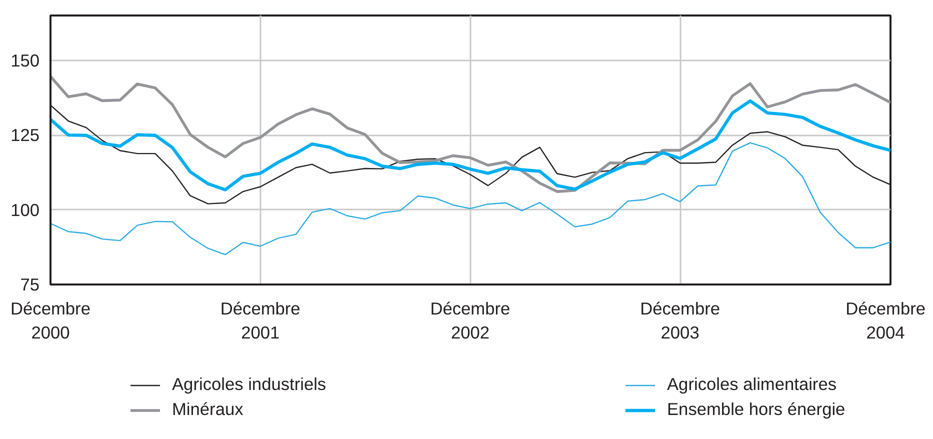 Image resolution: width=933 pixels, height=439 pixels. What do you see at coordinates (680, 320) in the screenshot?
I see `x-tick-label: Décembre 2003` at bounding box center [680, 320].